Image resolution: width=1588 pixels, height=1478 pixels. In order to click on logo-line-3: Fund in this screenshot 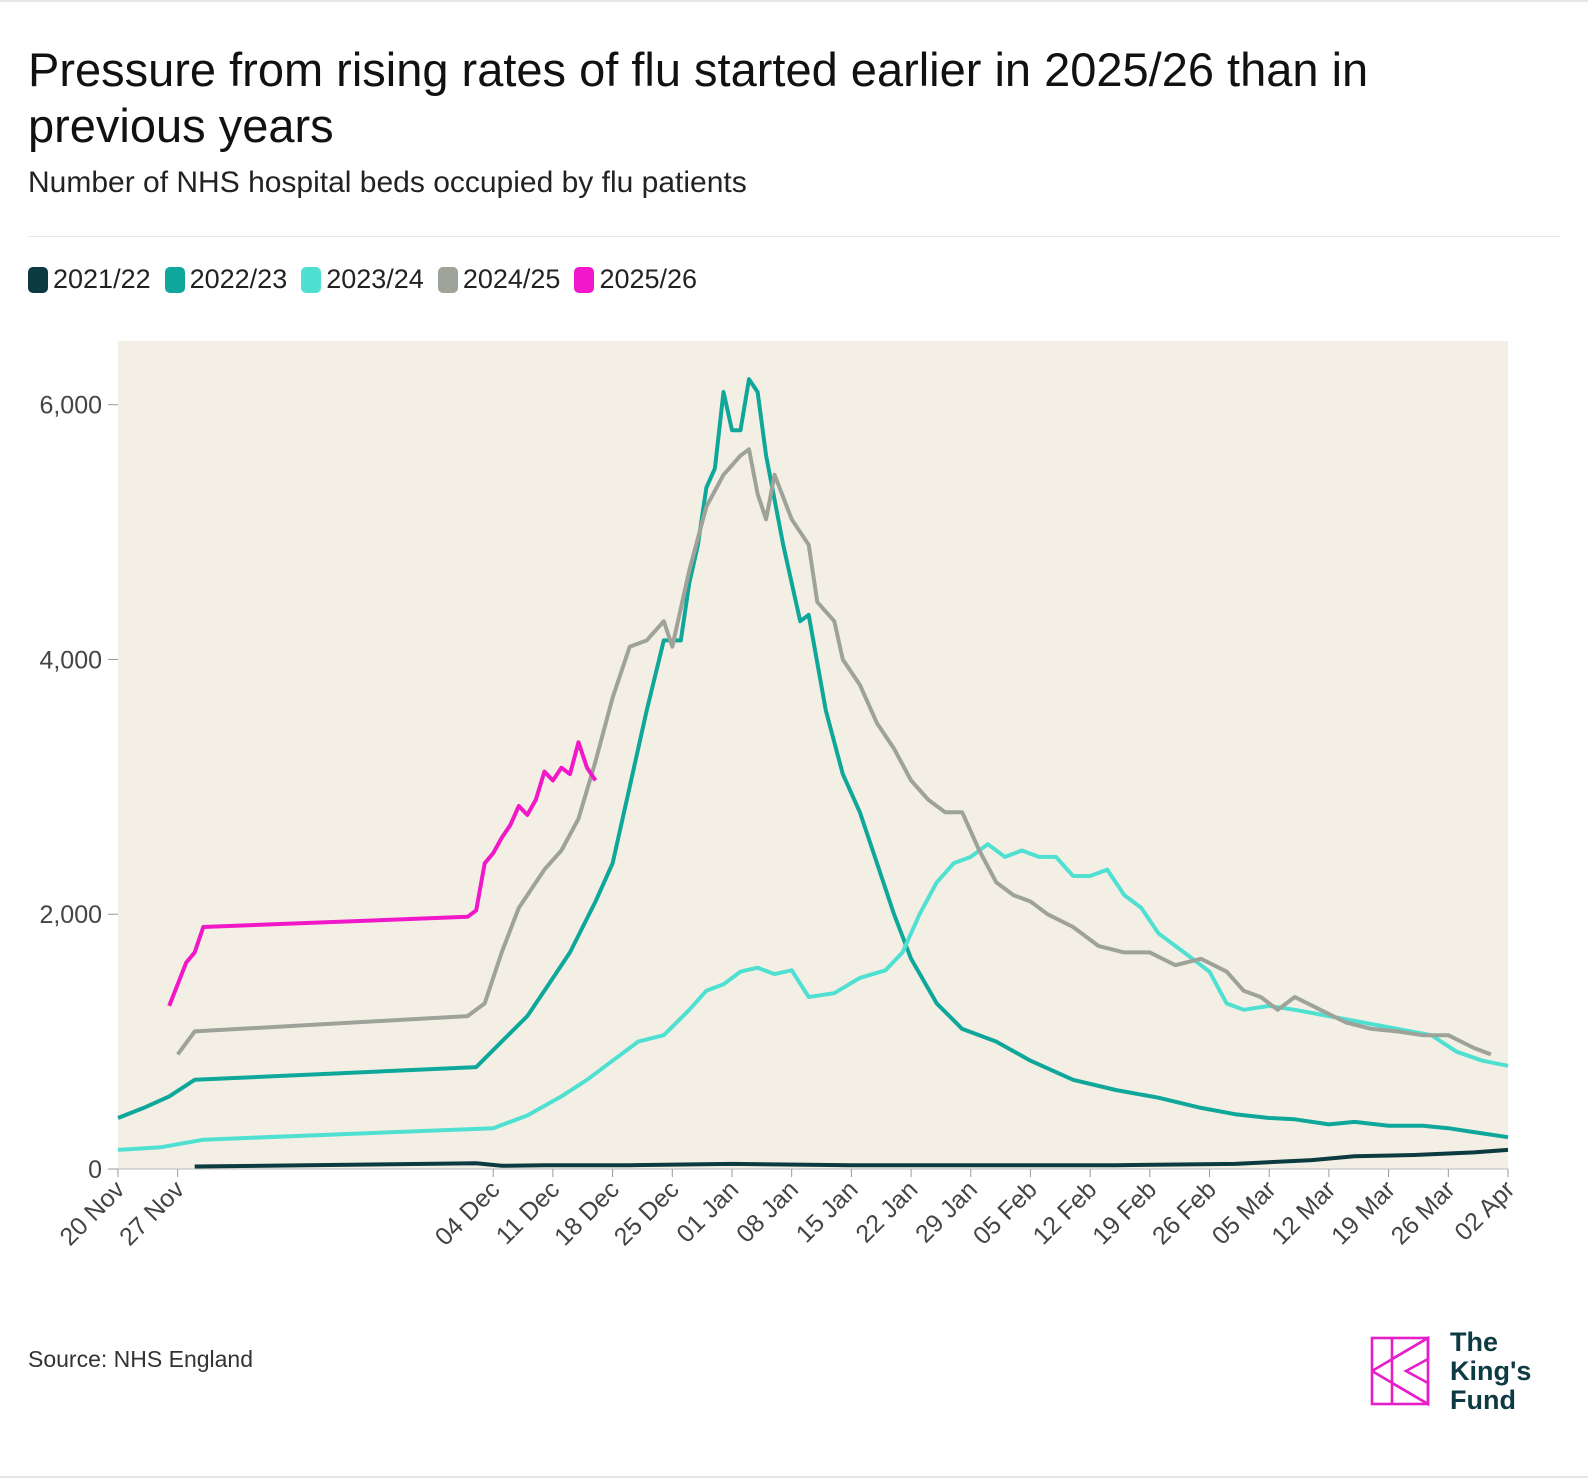, I will do `click(1483, 1400)`.